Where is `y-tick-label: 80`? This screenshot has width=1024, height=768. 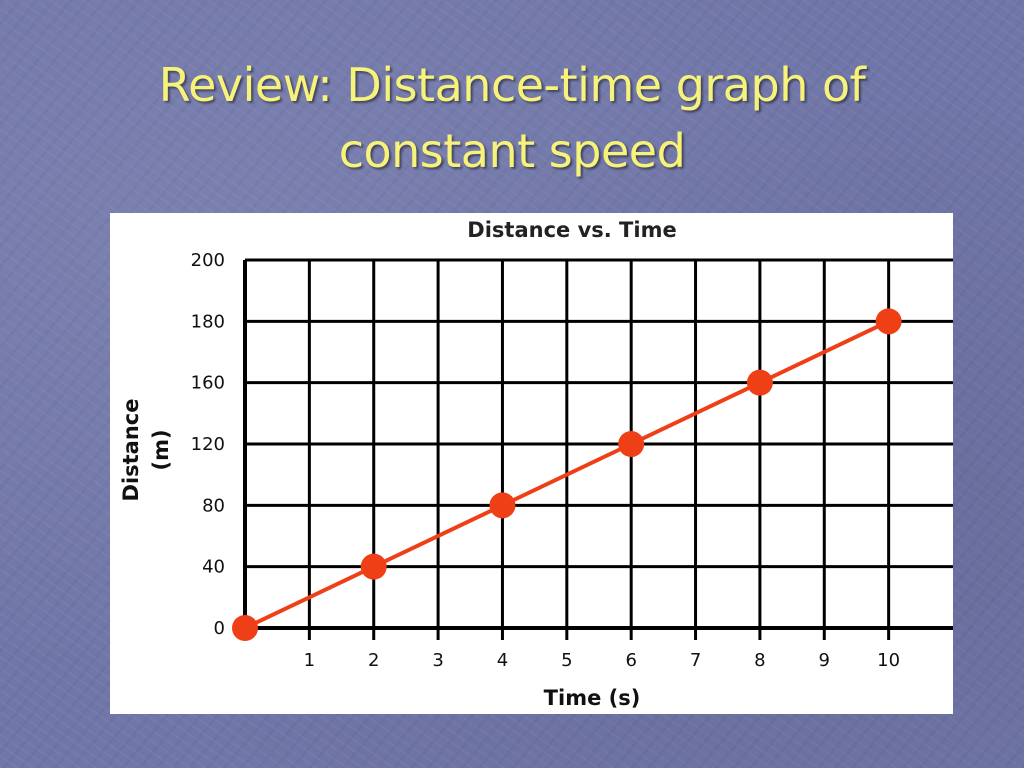
y-tick-label: 80 is located at coordinates (213, 505).